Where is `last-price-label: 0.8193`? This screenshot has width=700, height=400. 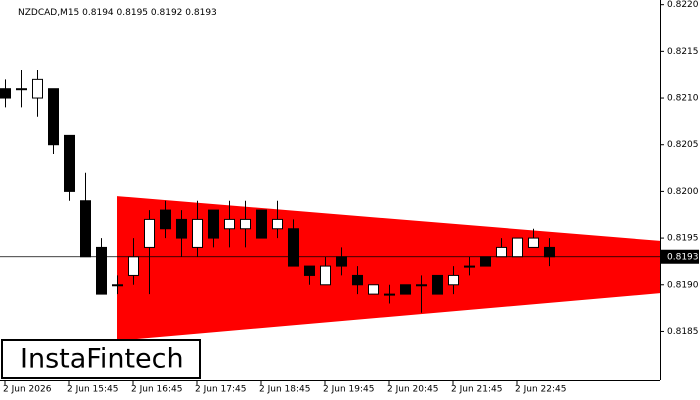
last-price-label: 0.8193 is located at coordinates (683, 257).